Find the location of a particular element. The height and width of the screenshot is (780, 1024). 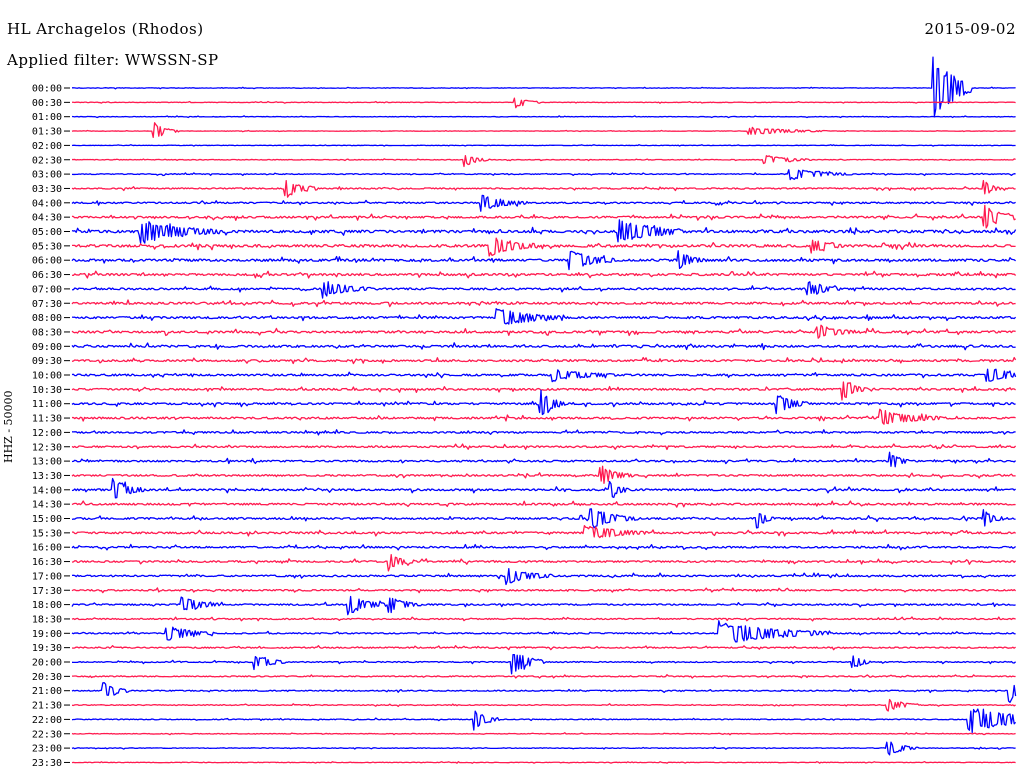

row-time-label: 21:00 is located at coordinates (47, 691).